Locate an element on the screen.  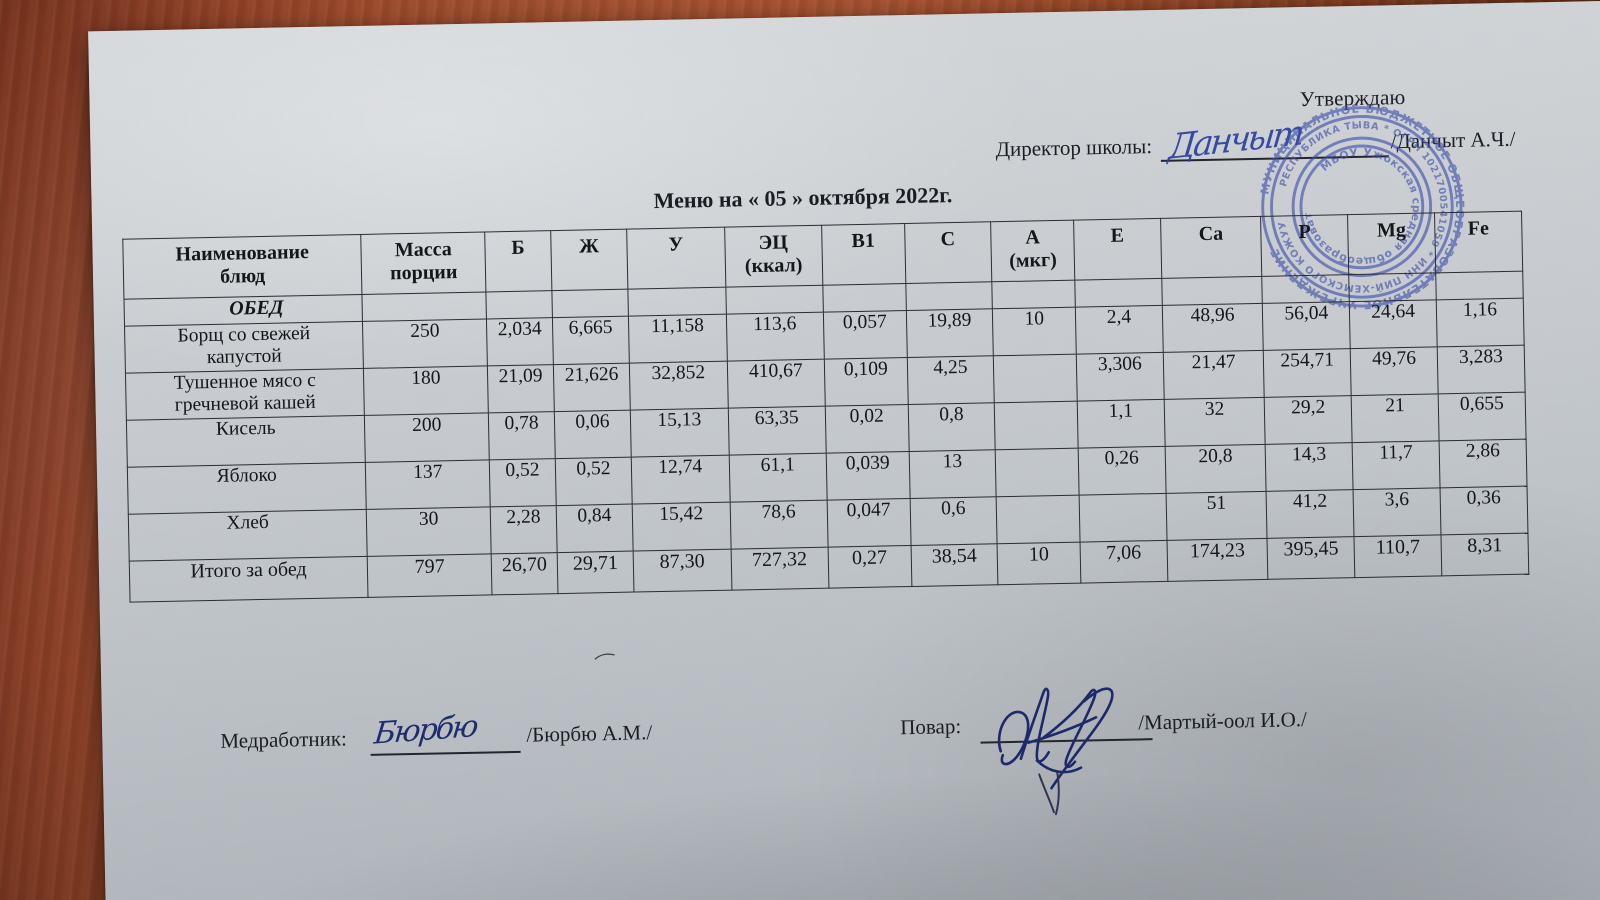
column-header-label: Fe is located at coordinates (1478, 228).